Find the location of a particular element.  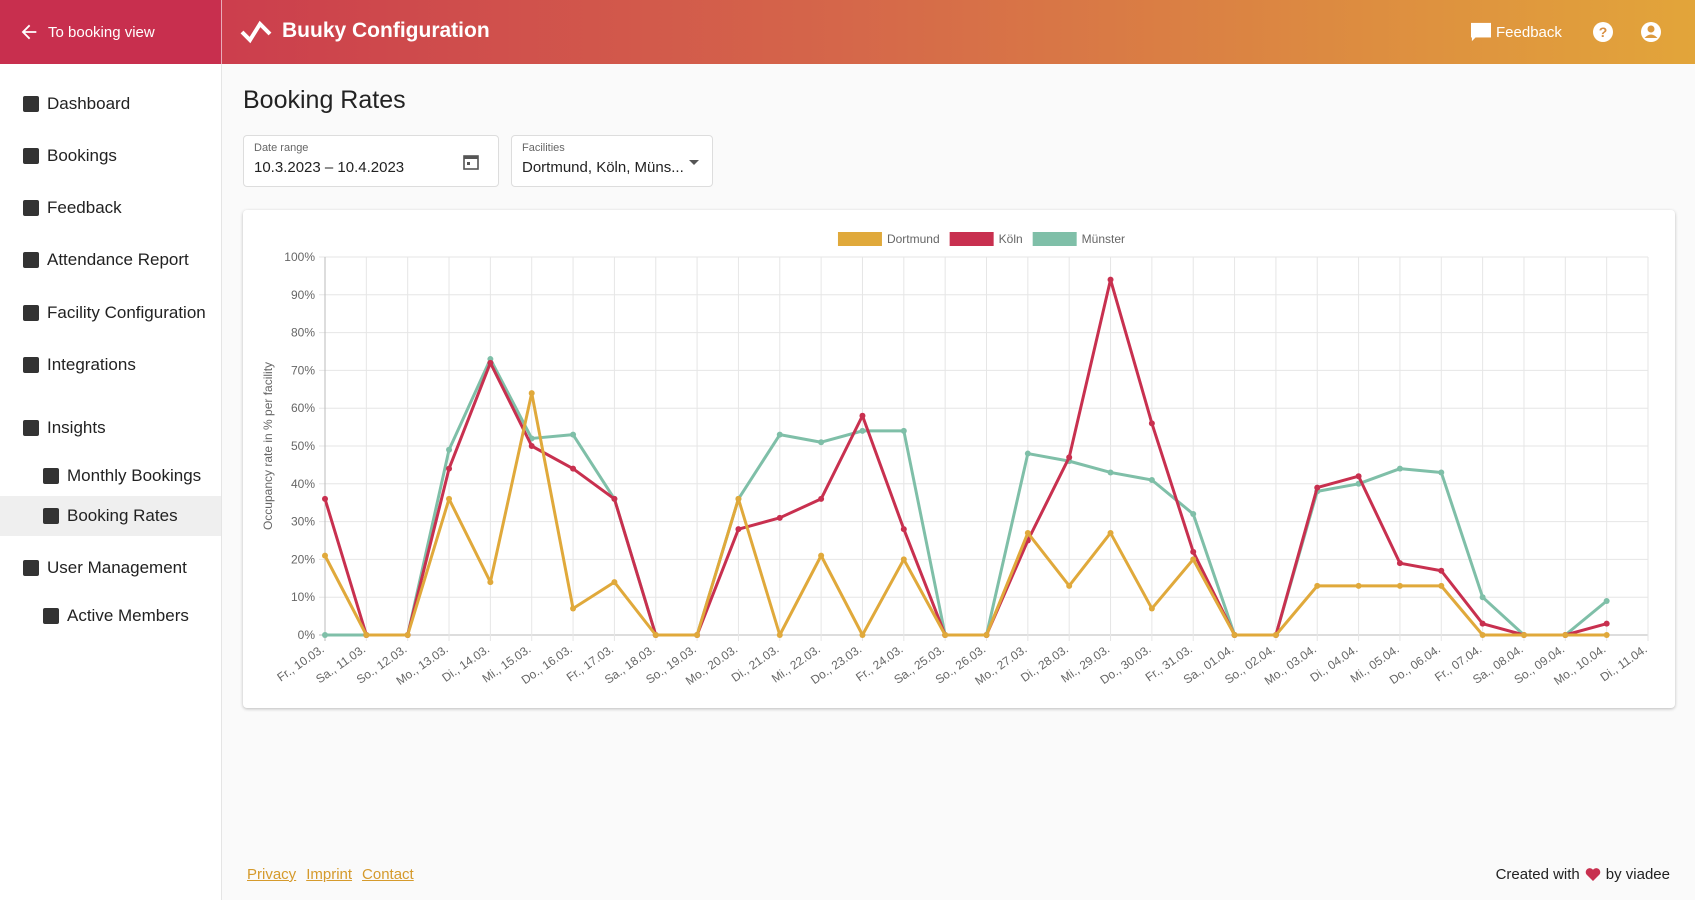

date-range-field: Date range 10.3.2023 – 10.4.2023 is located at coordinates (371, 161).